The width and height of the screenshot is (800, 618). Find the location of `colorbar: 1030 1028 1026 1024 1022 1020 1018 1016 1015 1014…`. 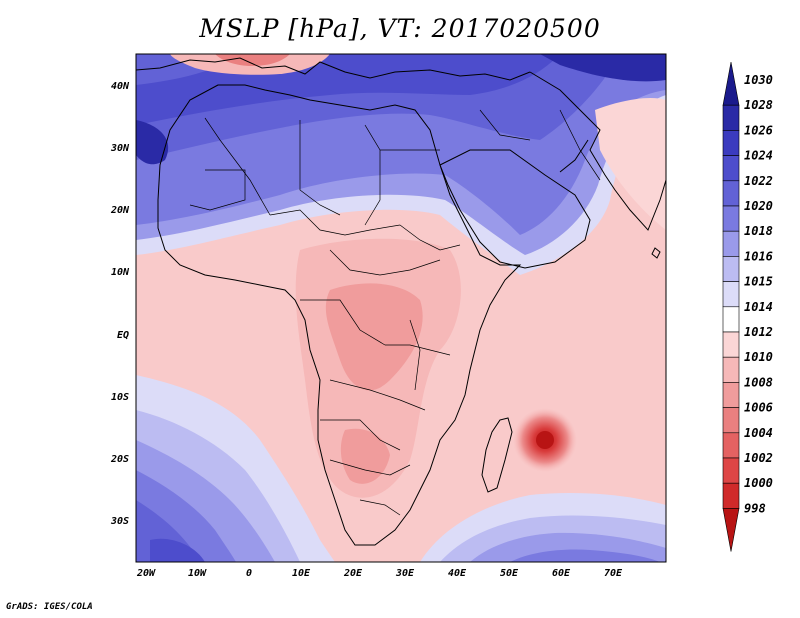

colorbar: 1030 1028 1026 1024 1022 1020 1018 1016 1015 1014… is located at coordinates (747, 306).